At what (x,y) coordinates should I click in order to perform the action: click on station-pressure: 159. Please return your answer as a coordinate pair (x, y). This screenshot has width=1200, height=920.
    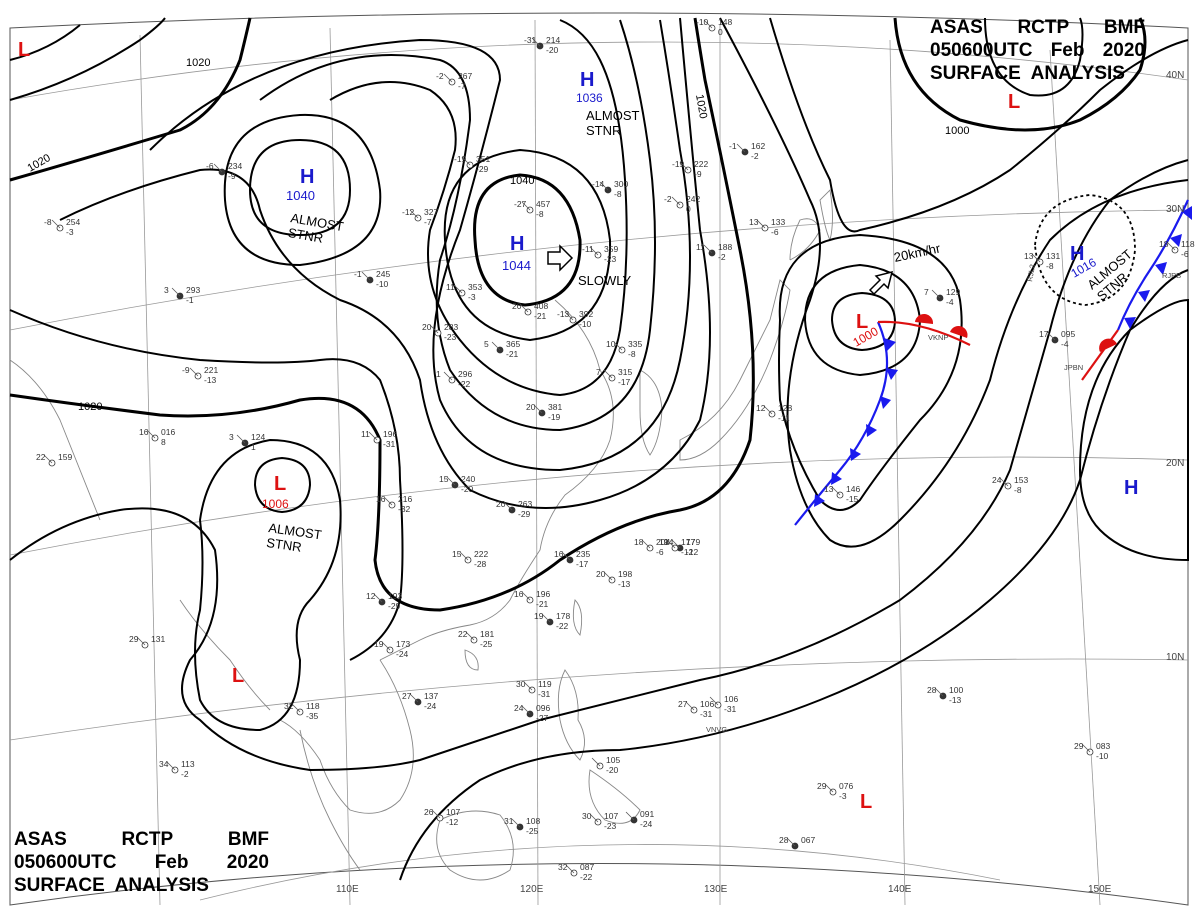
    Looking at the image, I should click on (65, 457).